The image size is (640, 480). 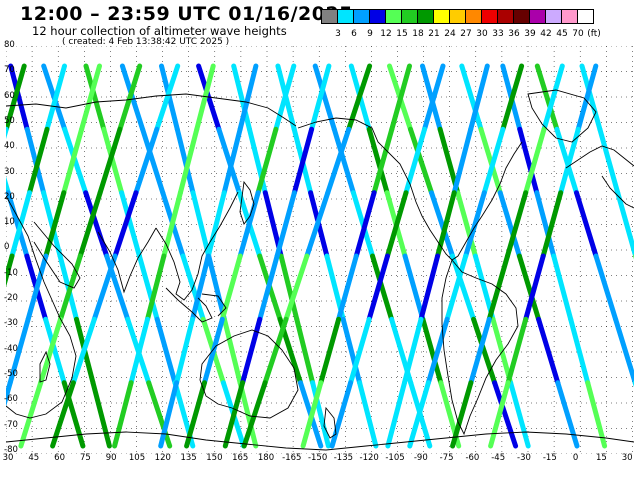 What do you see at coordinates (11, 323) in the screenshot?
I see `latitude-label: -30` at bounding box center [11, 323].